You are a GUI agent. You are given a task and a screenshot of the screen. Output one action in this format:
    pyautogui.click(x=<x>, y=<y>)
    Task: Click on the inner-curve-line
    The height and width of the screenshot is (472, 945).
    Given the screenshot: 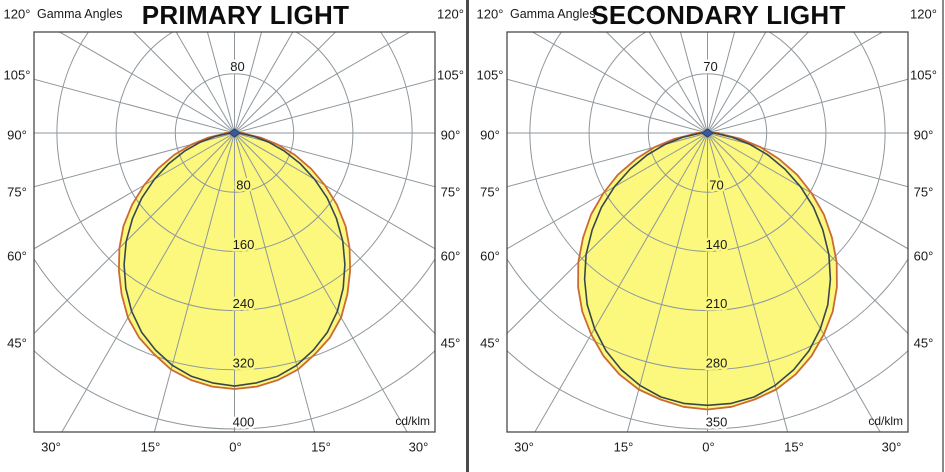 What is the action you would take?
    pyautogui.click(x=234, y=259)
    